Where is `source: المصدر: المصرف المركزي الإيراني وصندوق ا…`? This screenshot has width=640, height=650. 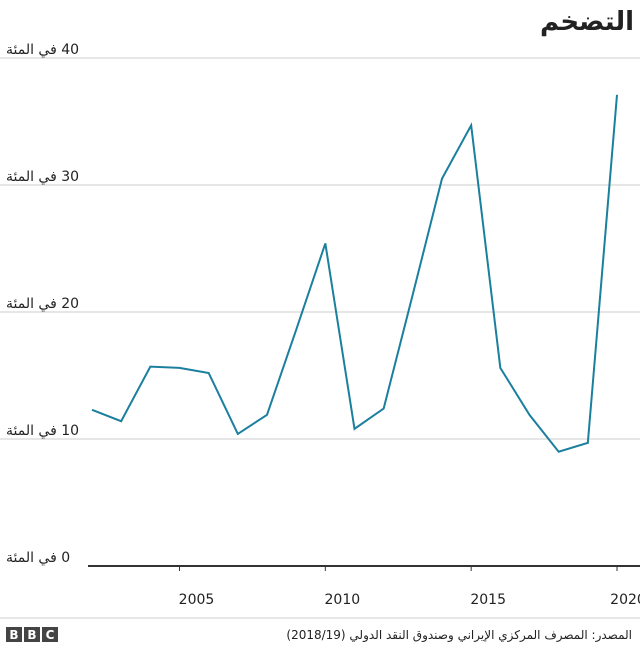 source: المصدر: المصرف المركزي الإيراني وصندوق ا… is located at coordinates (459, 635).